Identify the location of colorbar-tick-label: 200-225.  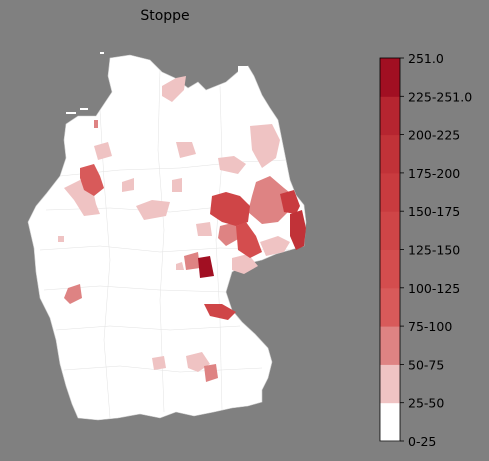
(434, 135).